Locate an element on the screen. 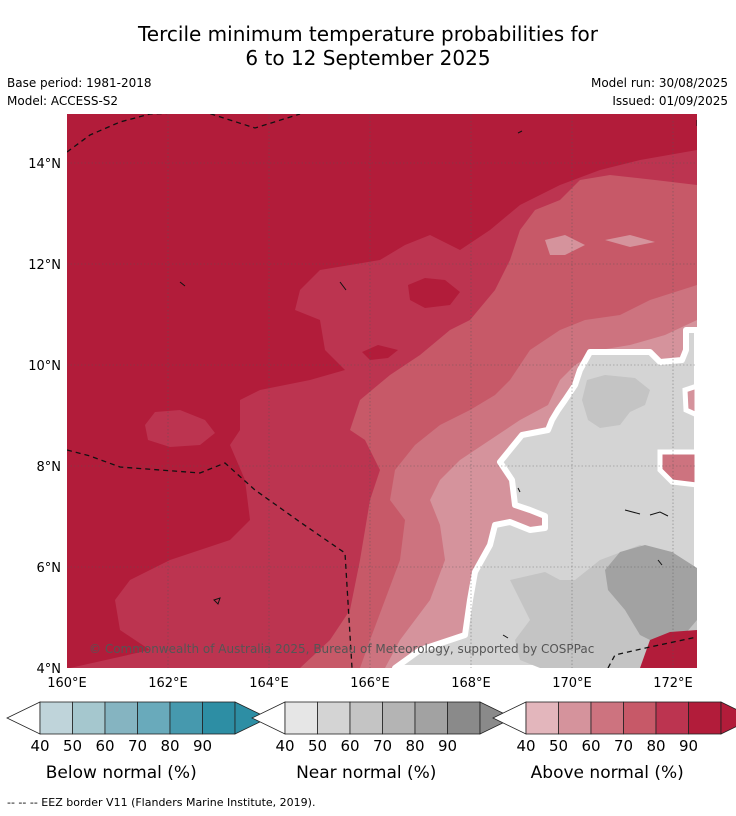  model-run: Model run: 30/08/2025 is located at coordinates (659, 83).